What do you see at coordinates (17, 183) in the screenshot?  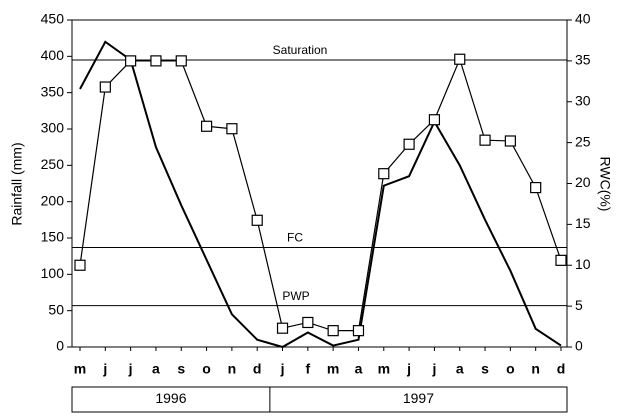 I see `y-axis-label: Rainfall (mm)` at bounding box center [17, 183].